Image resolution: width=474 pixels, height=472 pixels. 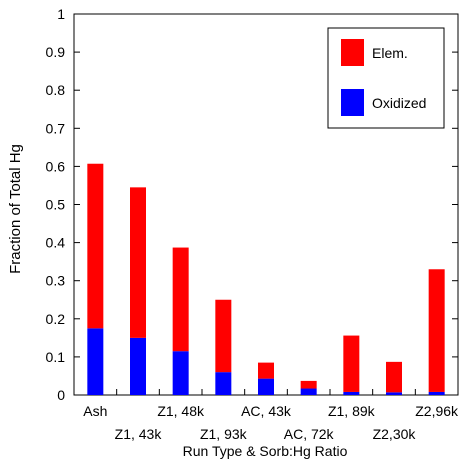 I want to click on x-axis-label: Run Type & Sorb:Hg Ratio, so click(x=265, y=451).